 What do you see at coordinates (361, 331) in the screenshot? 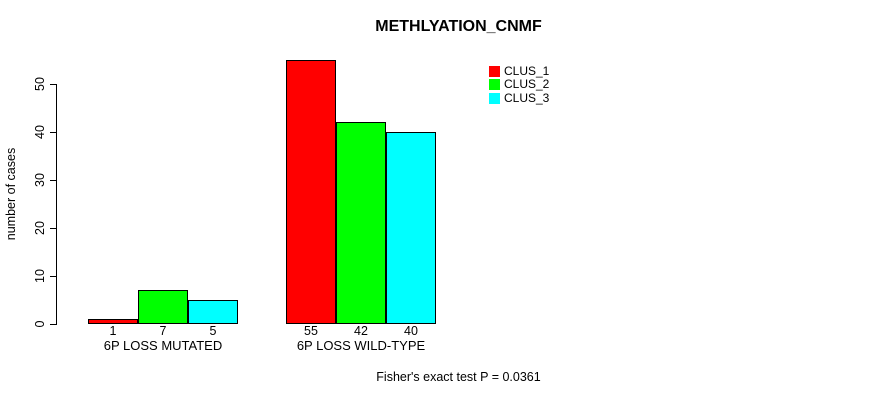
I see `bar-value-label: 42` at bounding box center [361, 331].